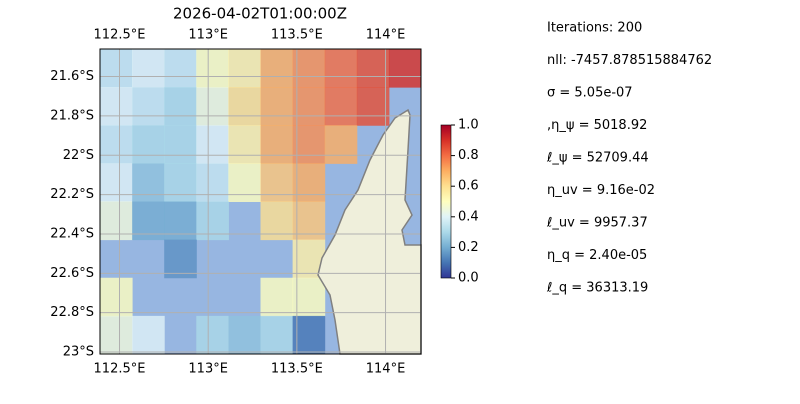 Image resolution: width=800 pixels, height=404 pixels. What do you see at coordinates (468, 278) in the screenshot?
I see `colorbar-tick-label: 0.0` at bounding box center [468, 278].